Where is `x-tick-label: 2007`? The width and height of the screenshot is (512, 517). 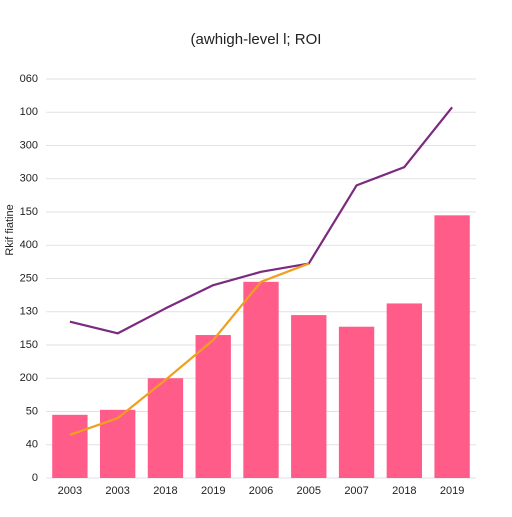 x-tick-label: 2007 is located at coordinates (356, 491).